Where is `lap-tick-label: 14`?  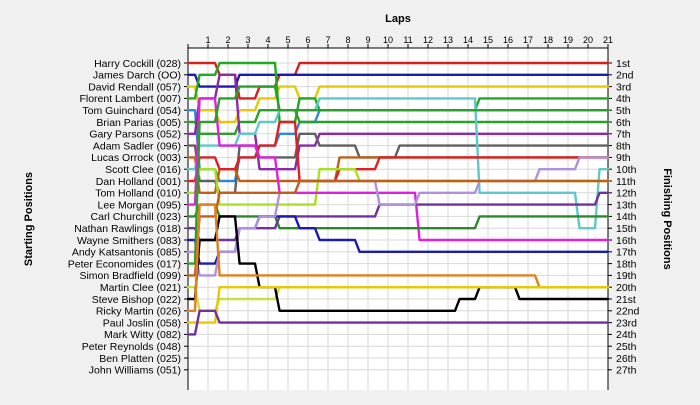 lap-tick-label: 14 is located at coordinates (468, 40).